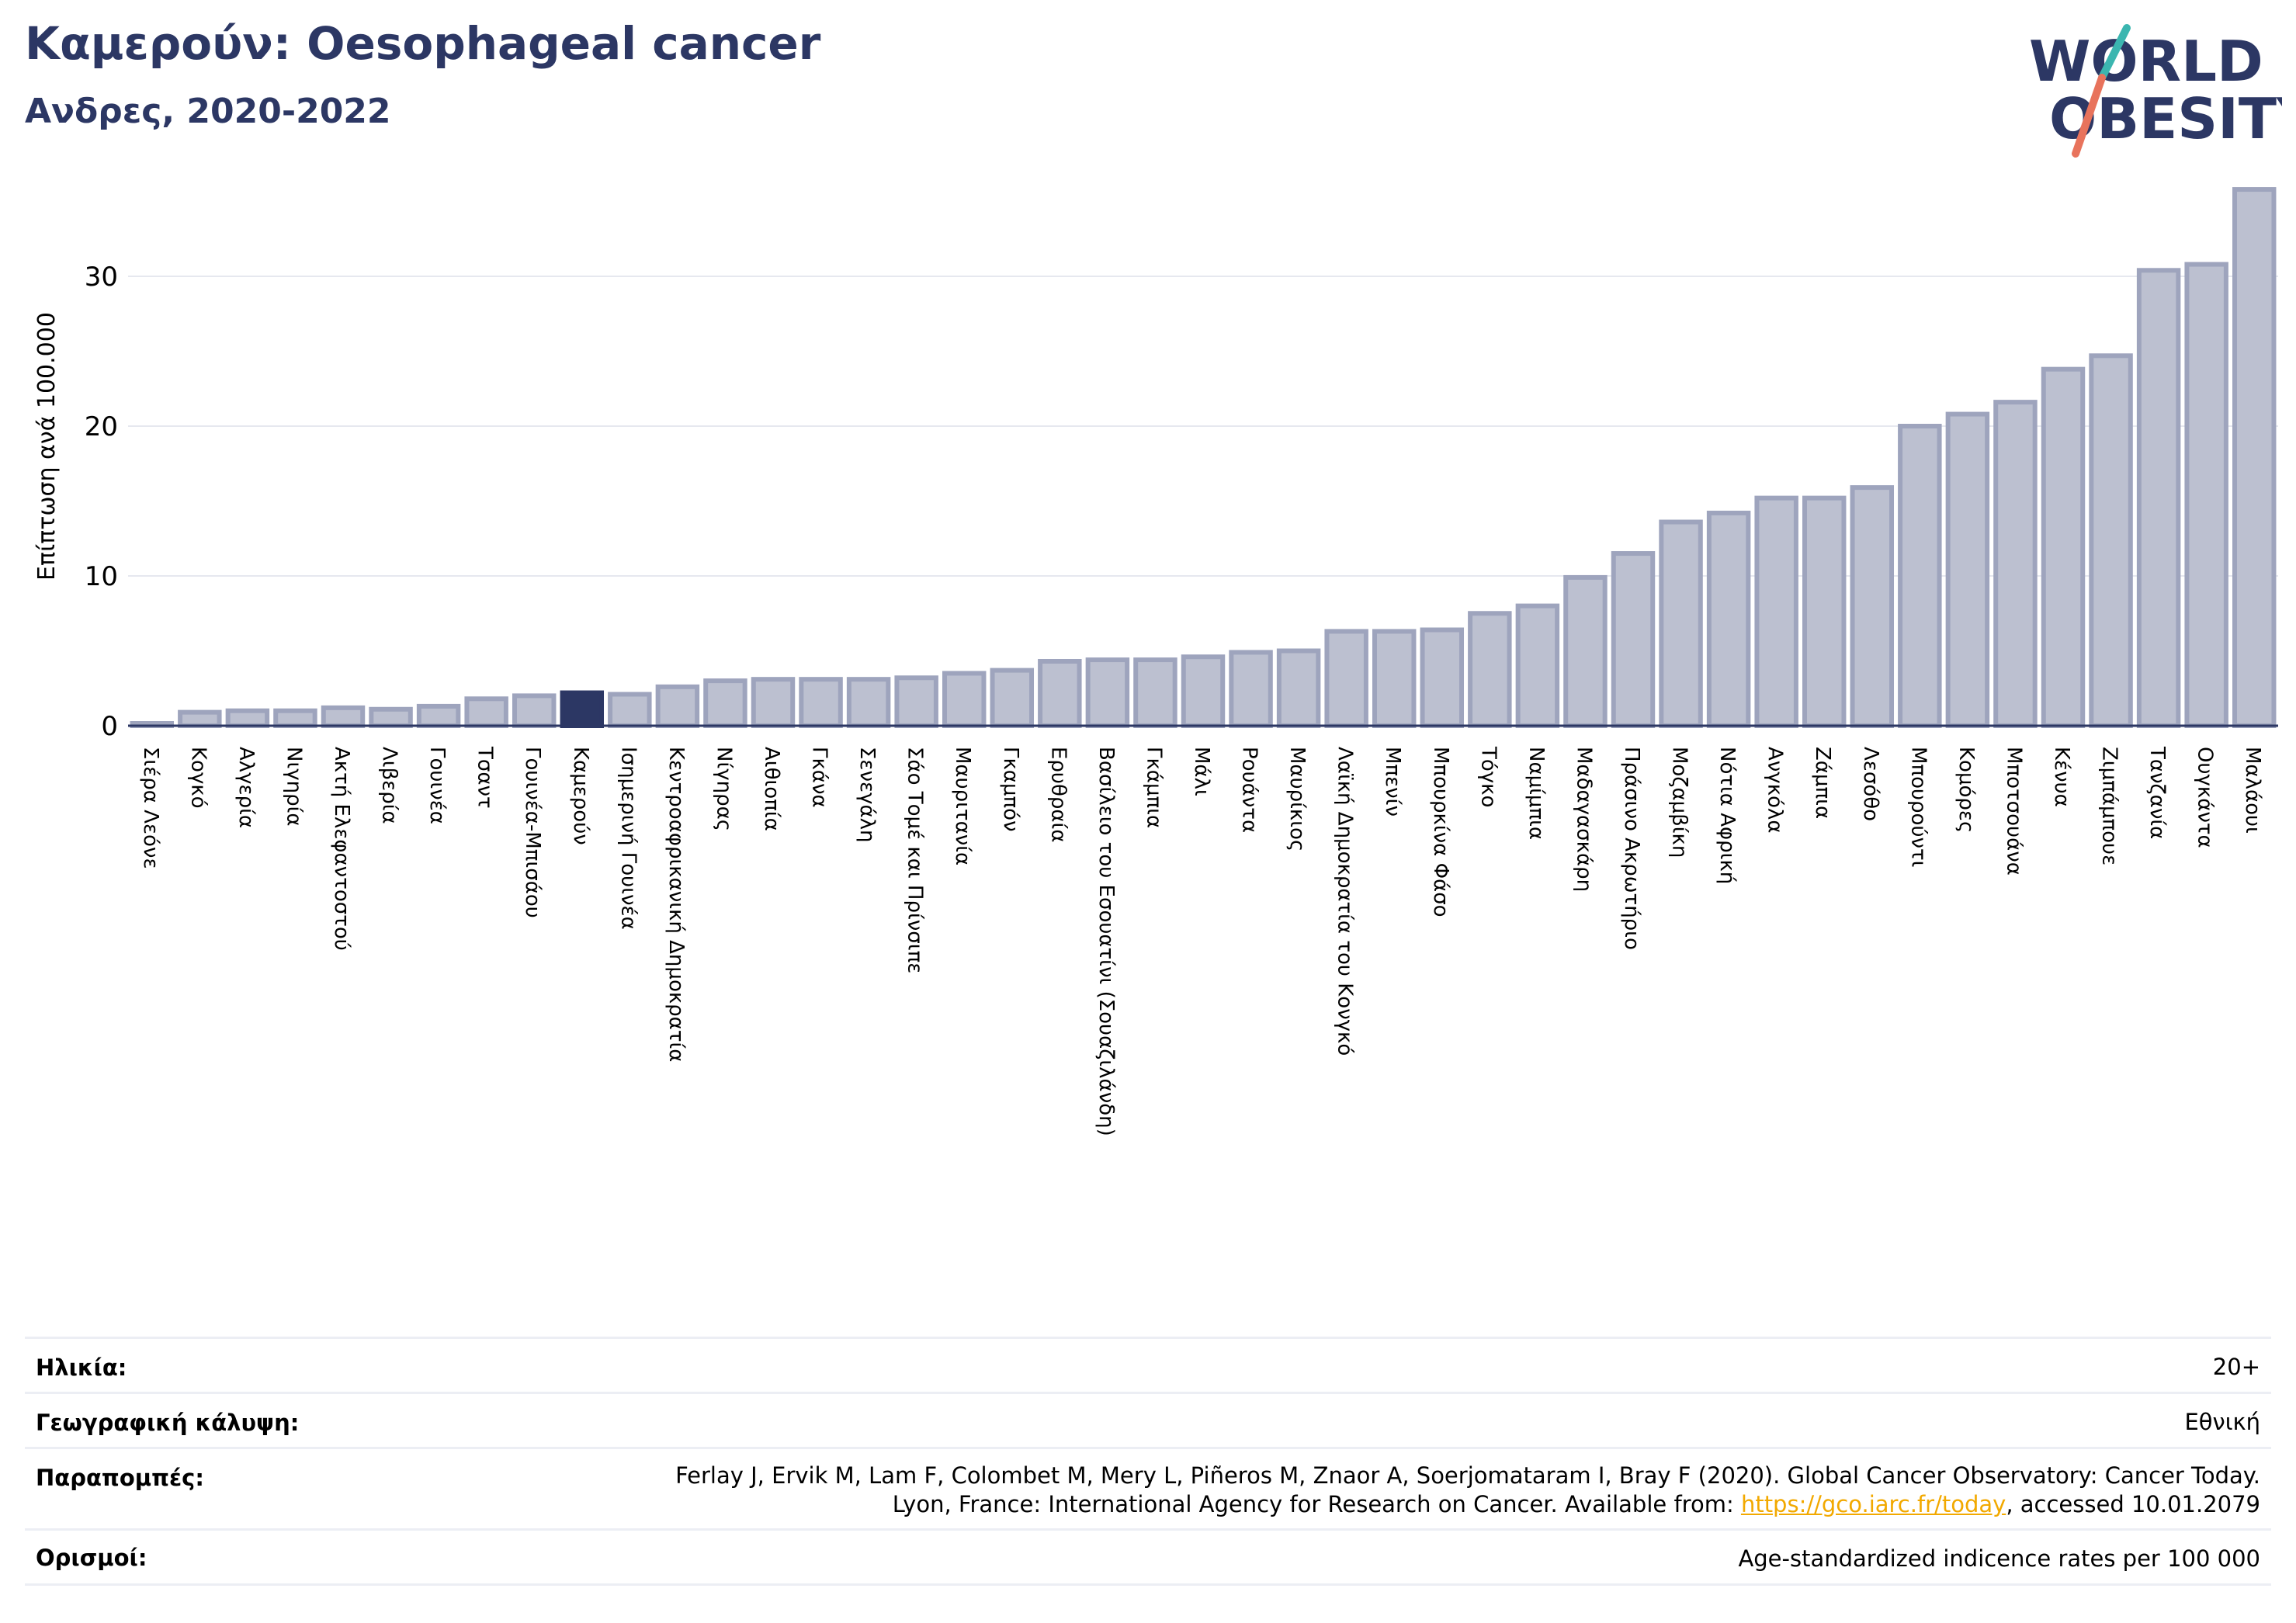 The width and height of the screenshot is (2296, 1623). I want to click on x-tick-label: Νίγηρας, so click(723, 789).